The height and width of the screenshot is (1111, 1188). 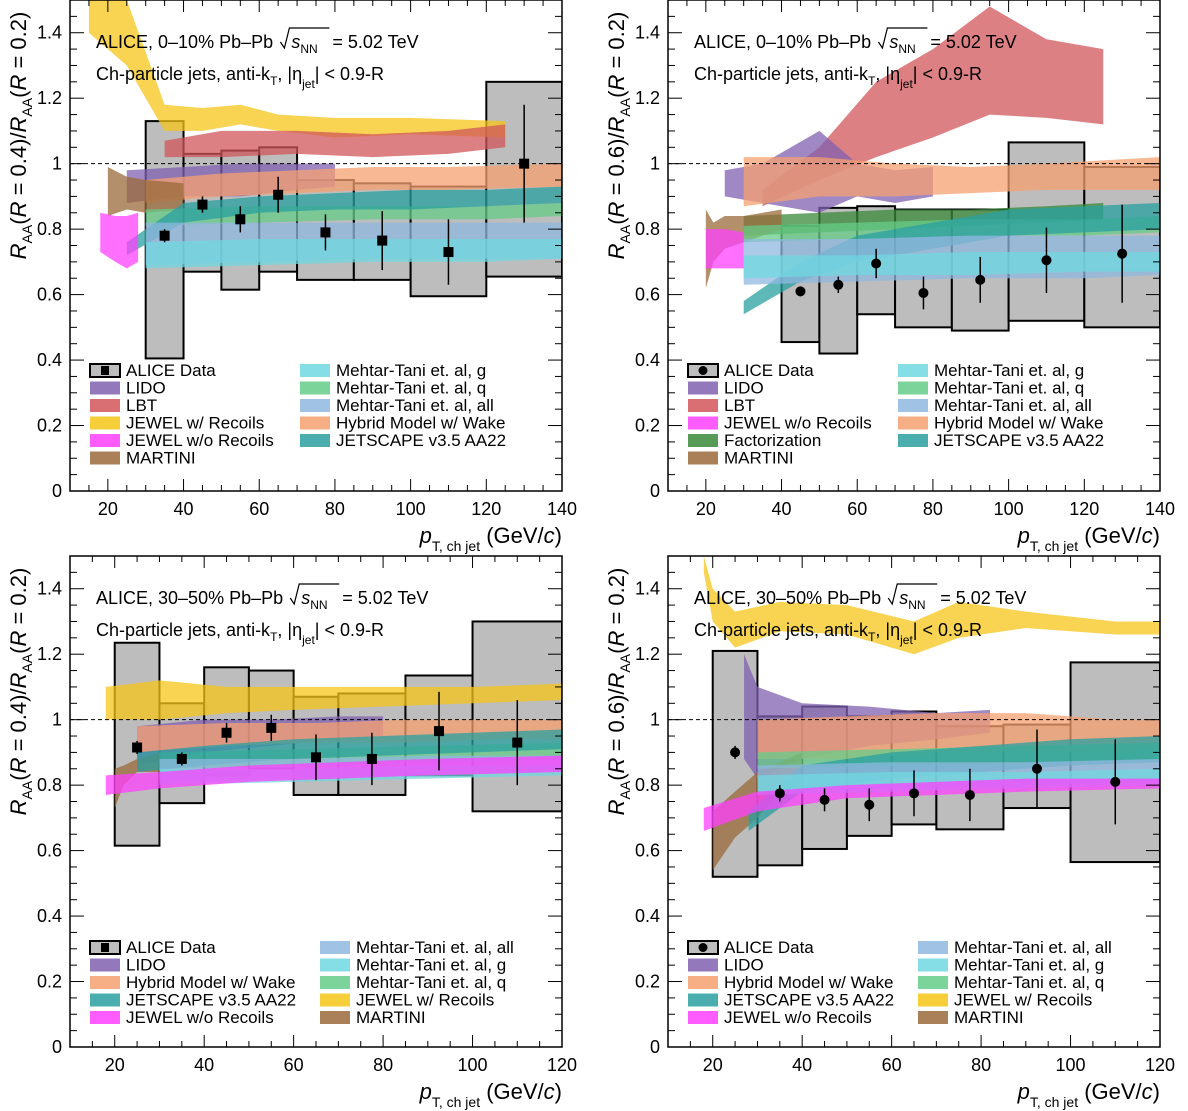 What do you see at coordinates (49, 589) in the screenshot?
I see `y-tick-label: 1.4` at bounding box center [49, 589].